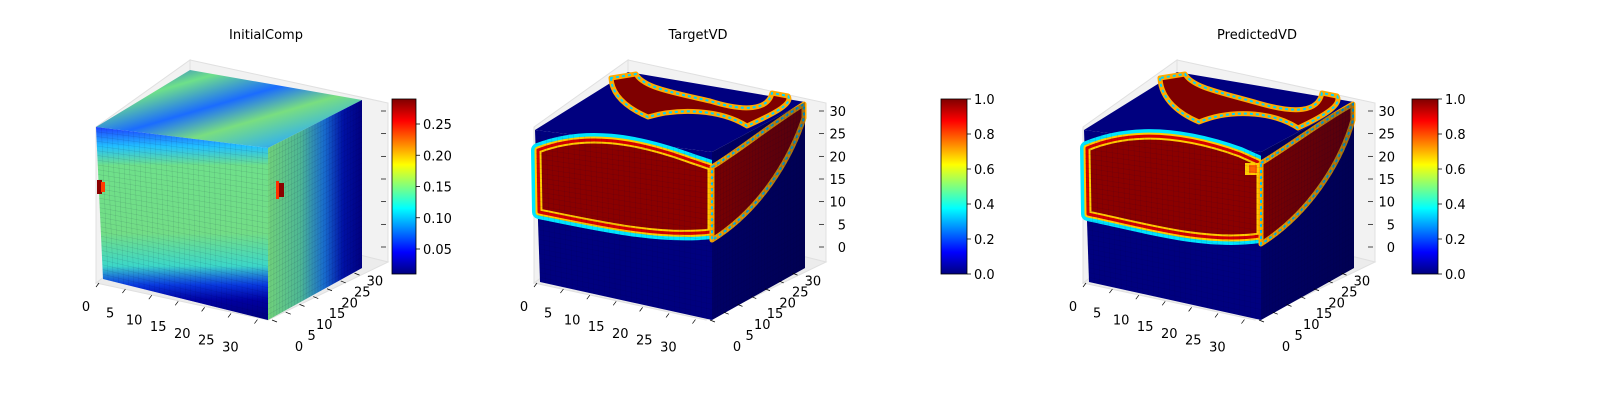  Describe the element at coordinates (437, 188) in the screenshot. I see `colorbar-tick-label: 0.15` at that location.